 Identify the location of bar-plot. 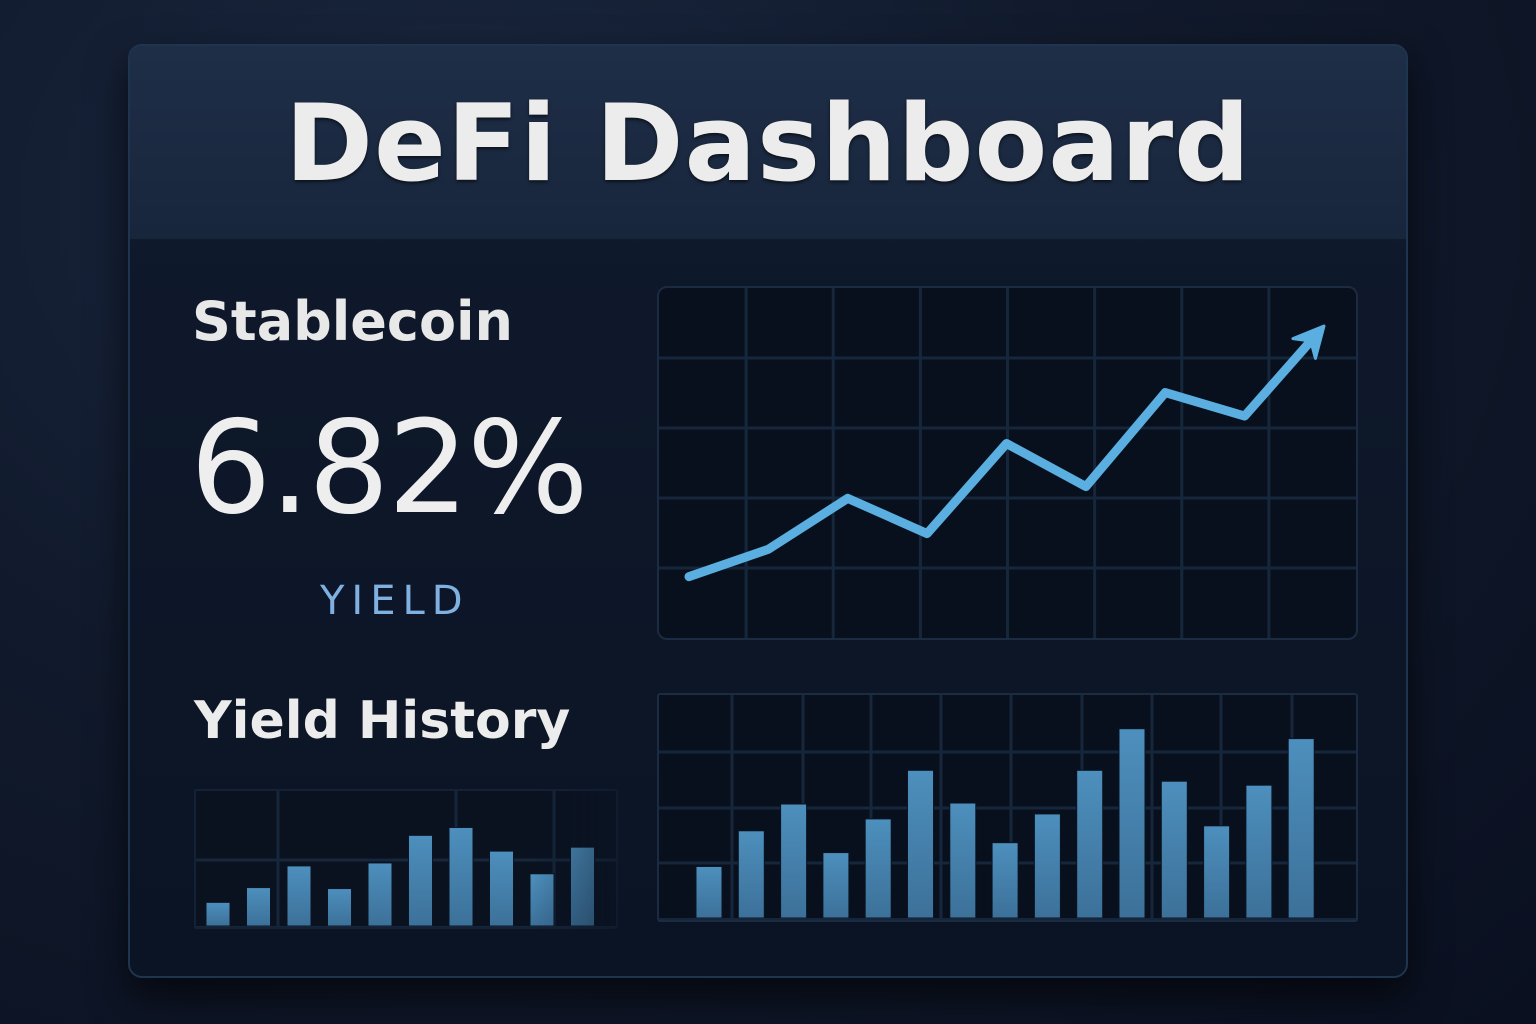
(1007, 807).